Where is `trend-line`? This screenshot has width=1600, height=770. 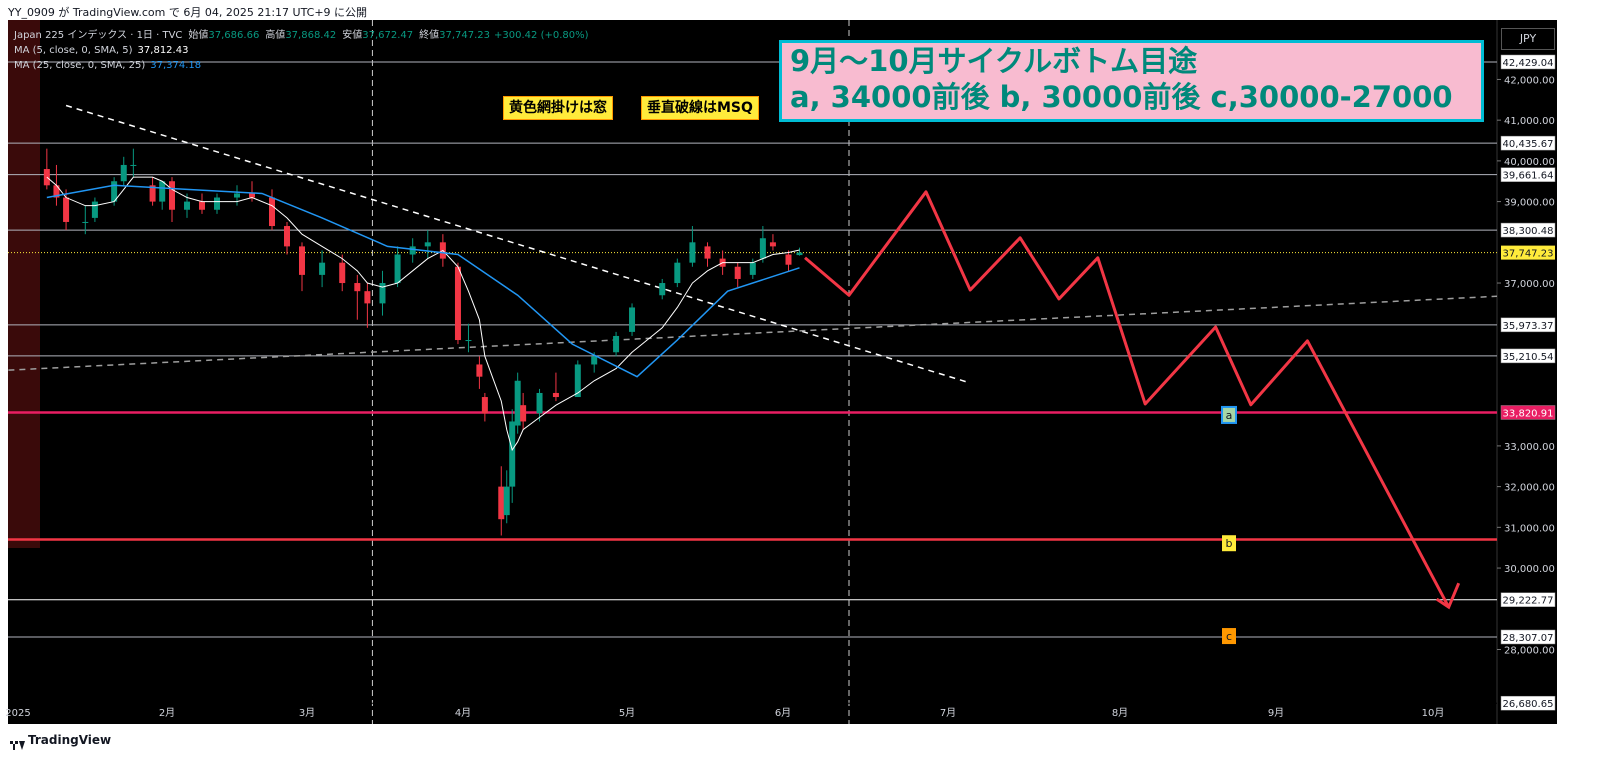
trend-line is located at coordinates (752, 333).